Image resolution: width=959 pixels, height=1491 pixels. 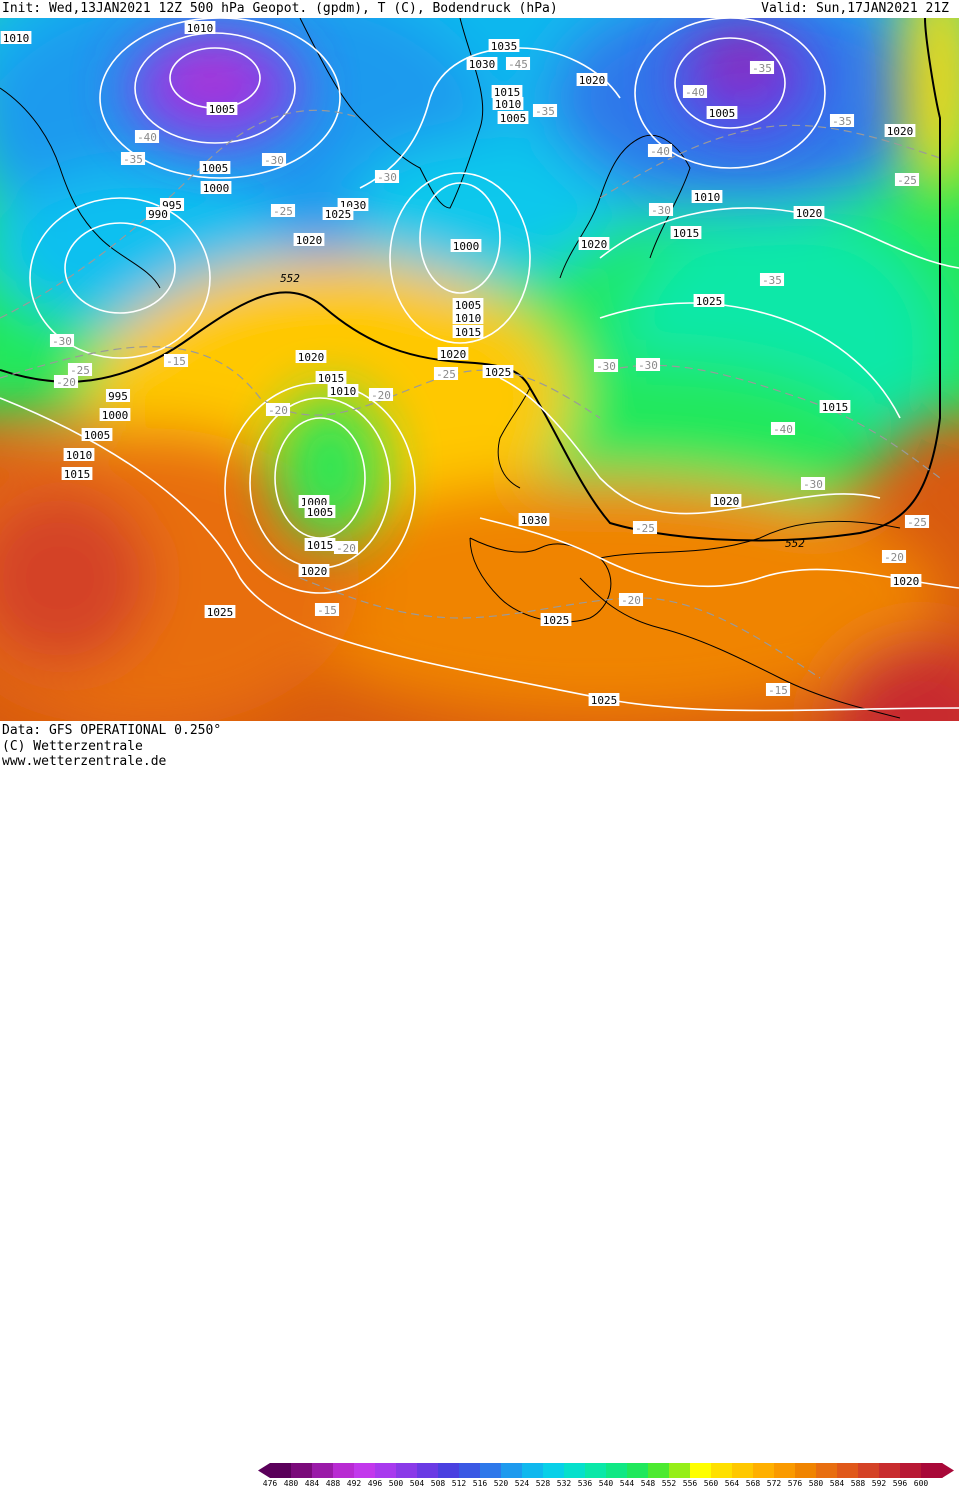 What do you see at coordinates (816, 1483) in the screenshot?
I see `colorbar-tick: 580` at bounding box center [816, 1483].